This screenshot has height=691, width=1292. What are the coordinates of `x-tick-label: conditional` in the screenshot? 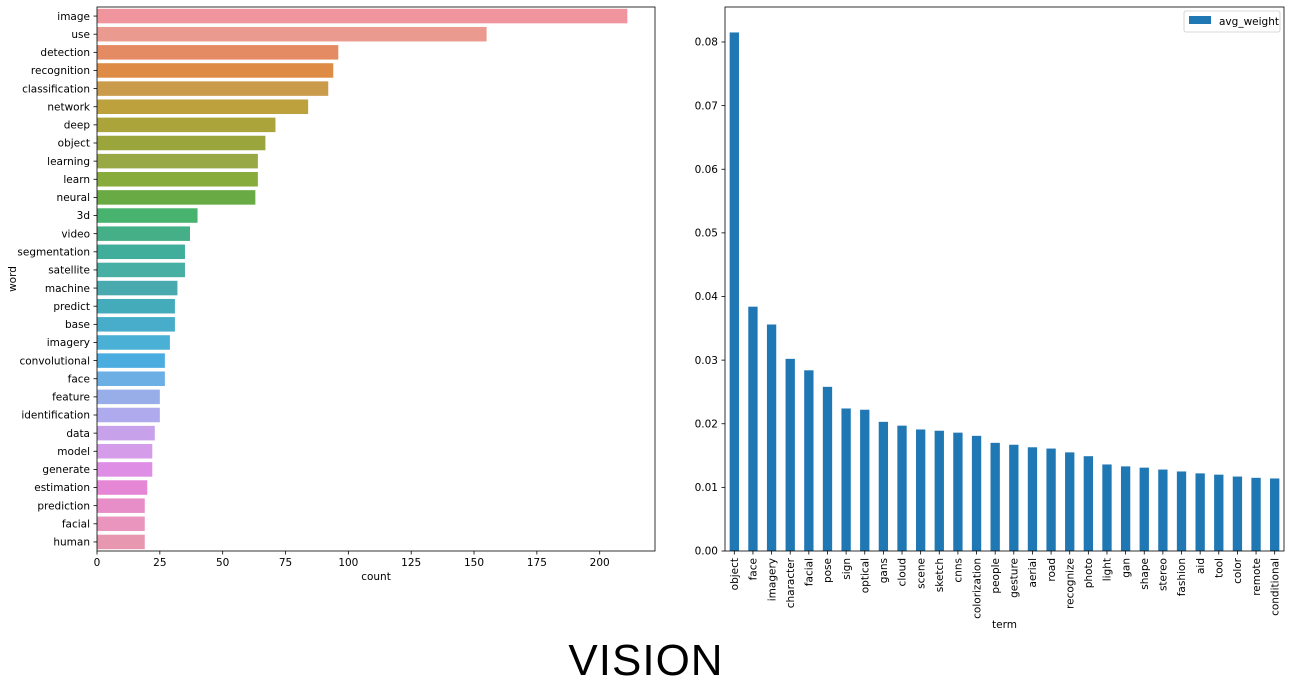 It's located at (1275, 587).